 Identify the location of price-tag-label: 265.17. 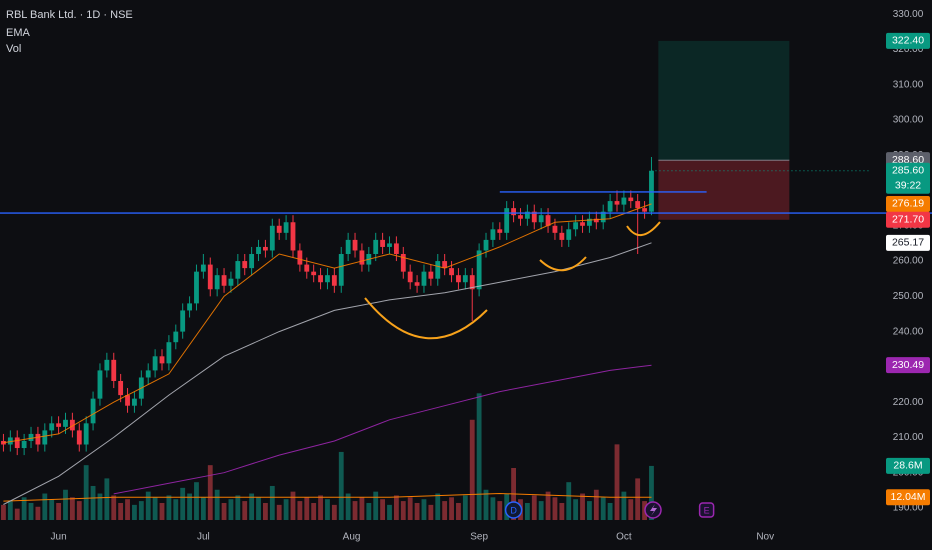
(908, 243).